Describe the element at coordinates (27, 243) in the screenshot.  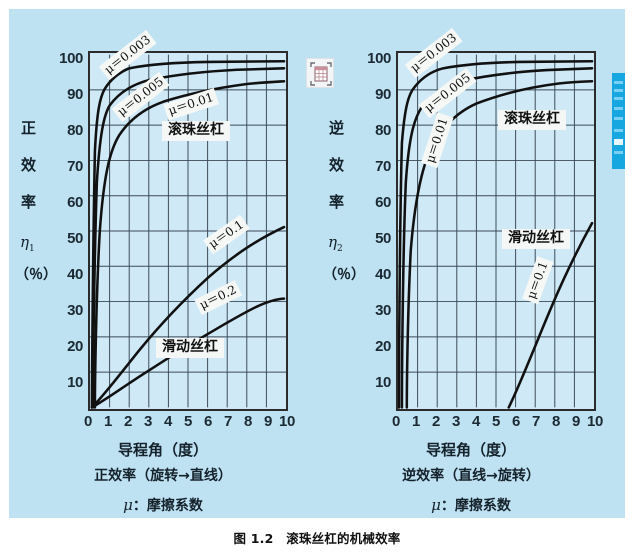
I see `eta-symbol: η1` at that location.